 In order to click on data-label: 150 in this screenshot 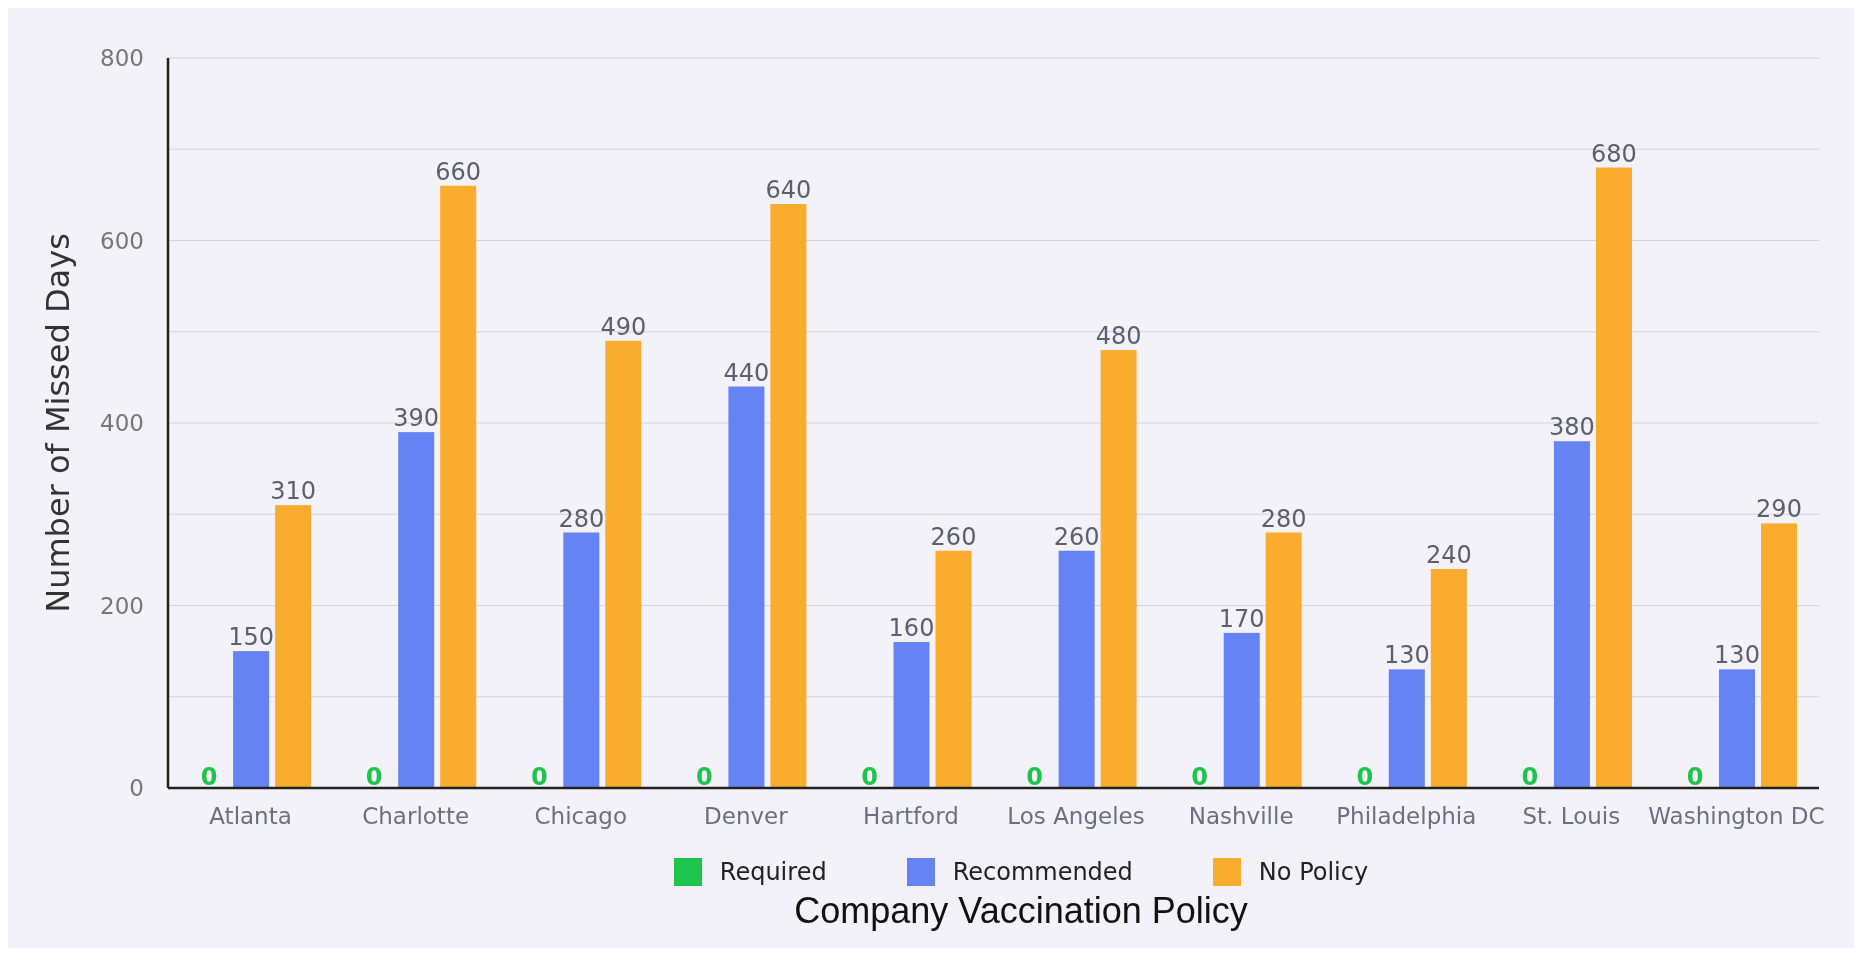, I will do `click(251, 637)`.